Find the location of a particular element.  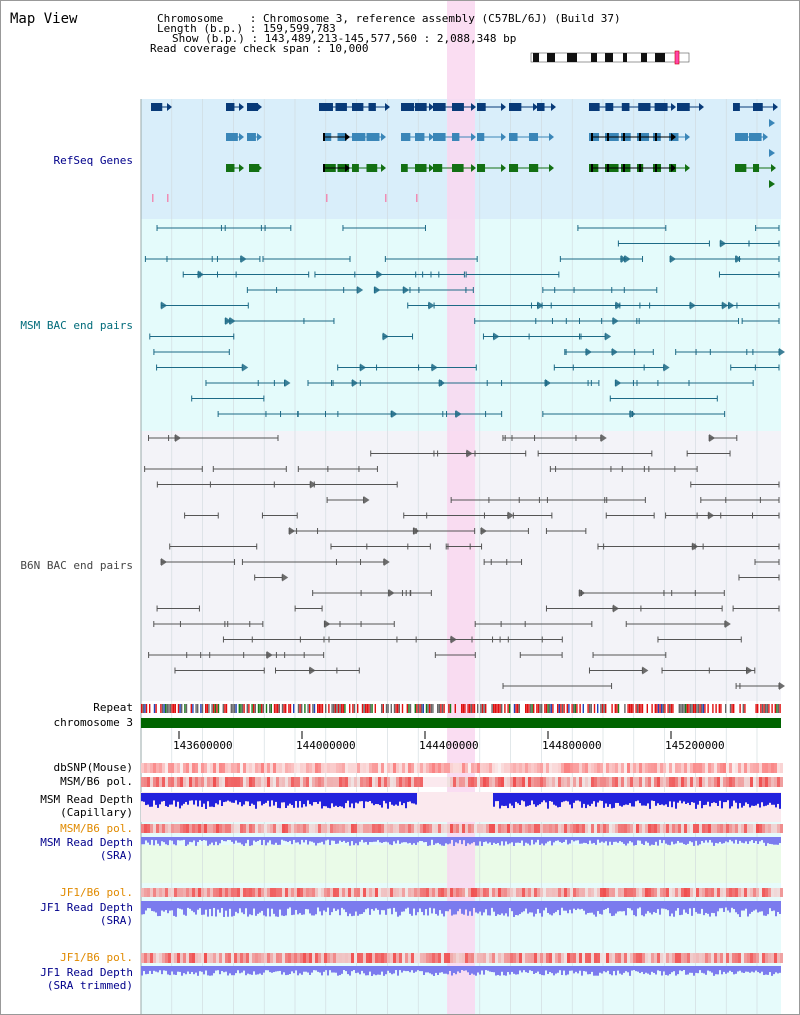

msm-bac-label: MSM BAC end pairs is located at coordinates (76, 325).